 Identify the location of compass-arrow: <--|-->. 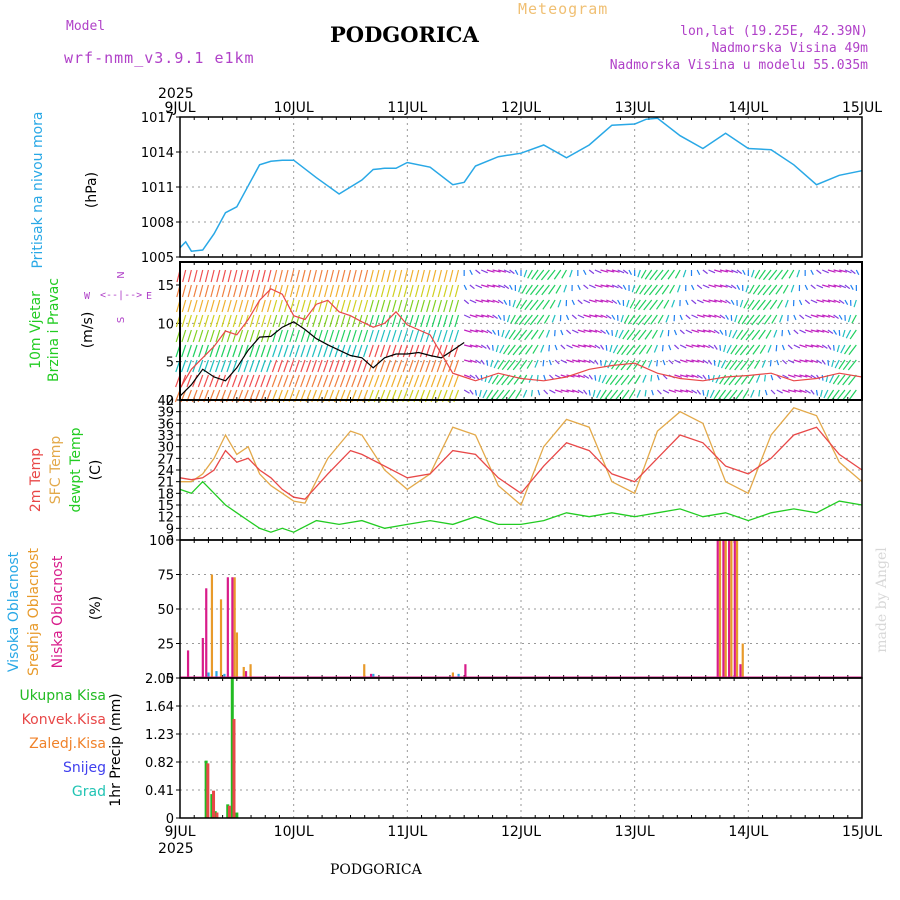
(121, 295).